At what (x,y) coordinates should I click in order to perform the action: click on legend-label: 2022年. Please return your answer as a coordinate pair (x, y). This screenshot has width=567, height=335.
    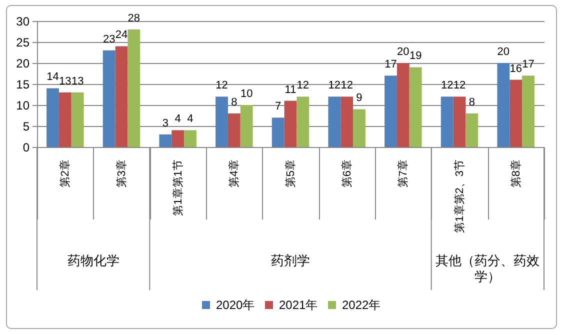
    Looking at the image, I should click on (361, 305).